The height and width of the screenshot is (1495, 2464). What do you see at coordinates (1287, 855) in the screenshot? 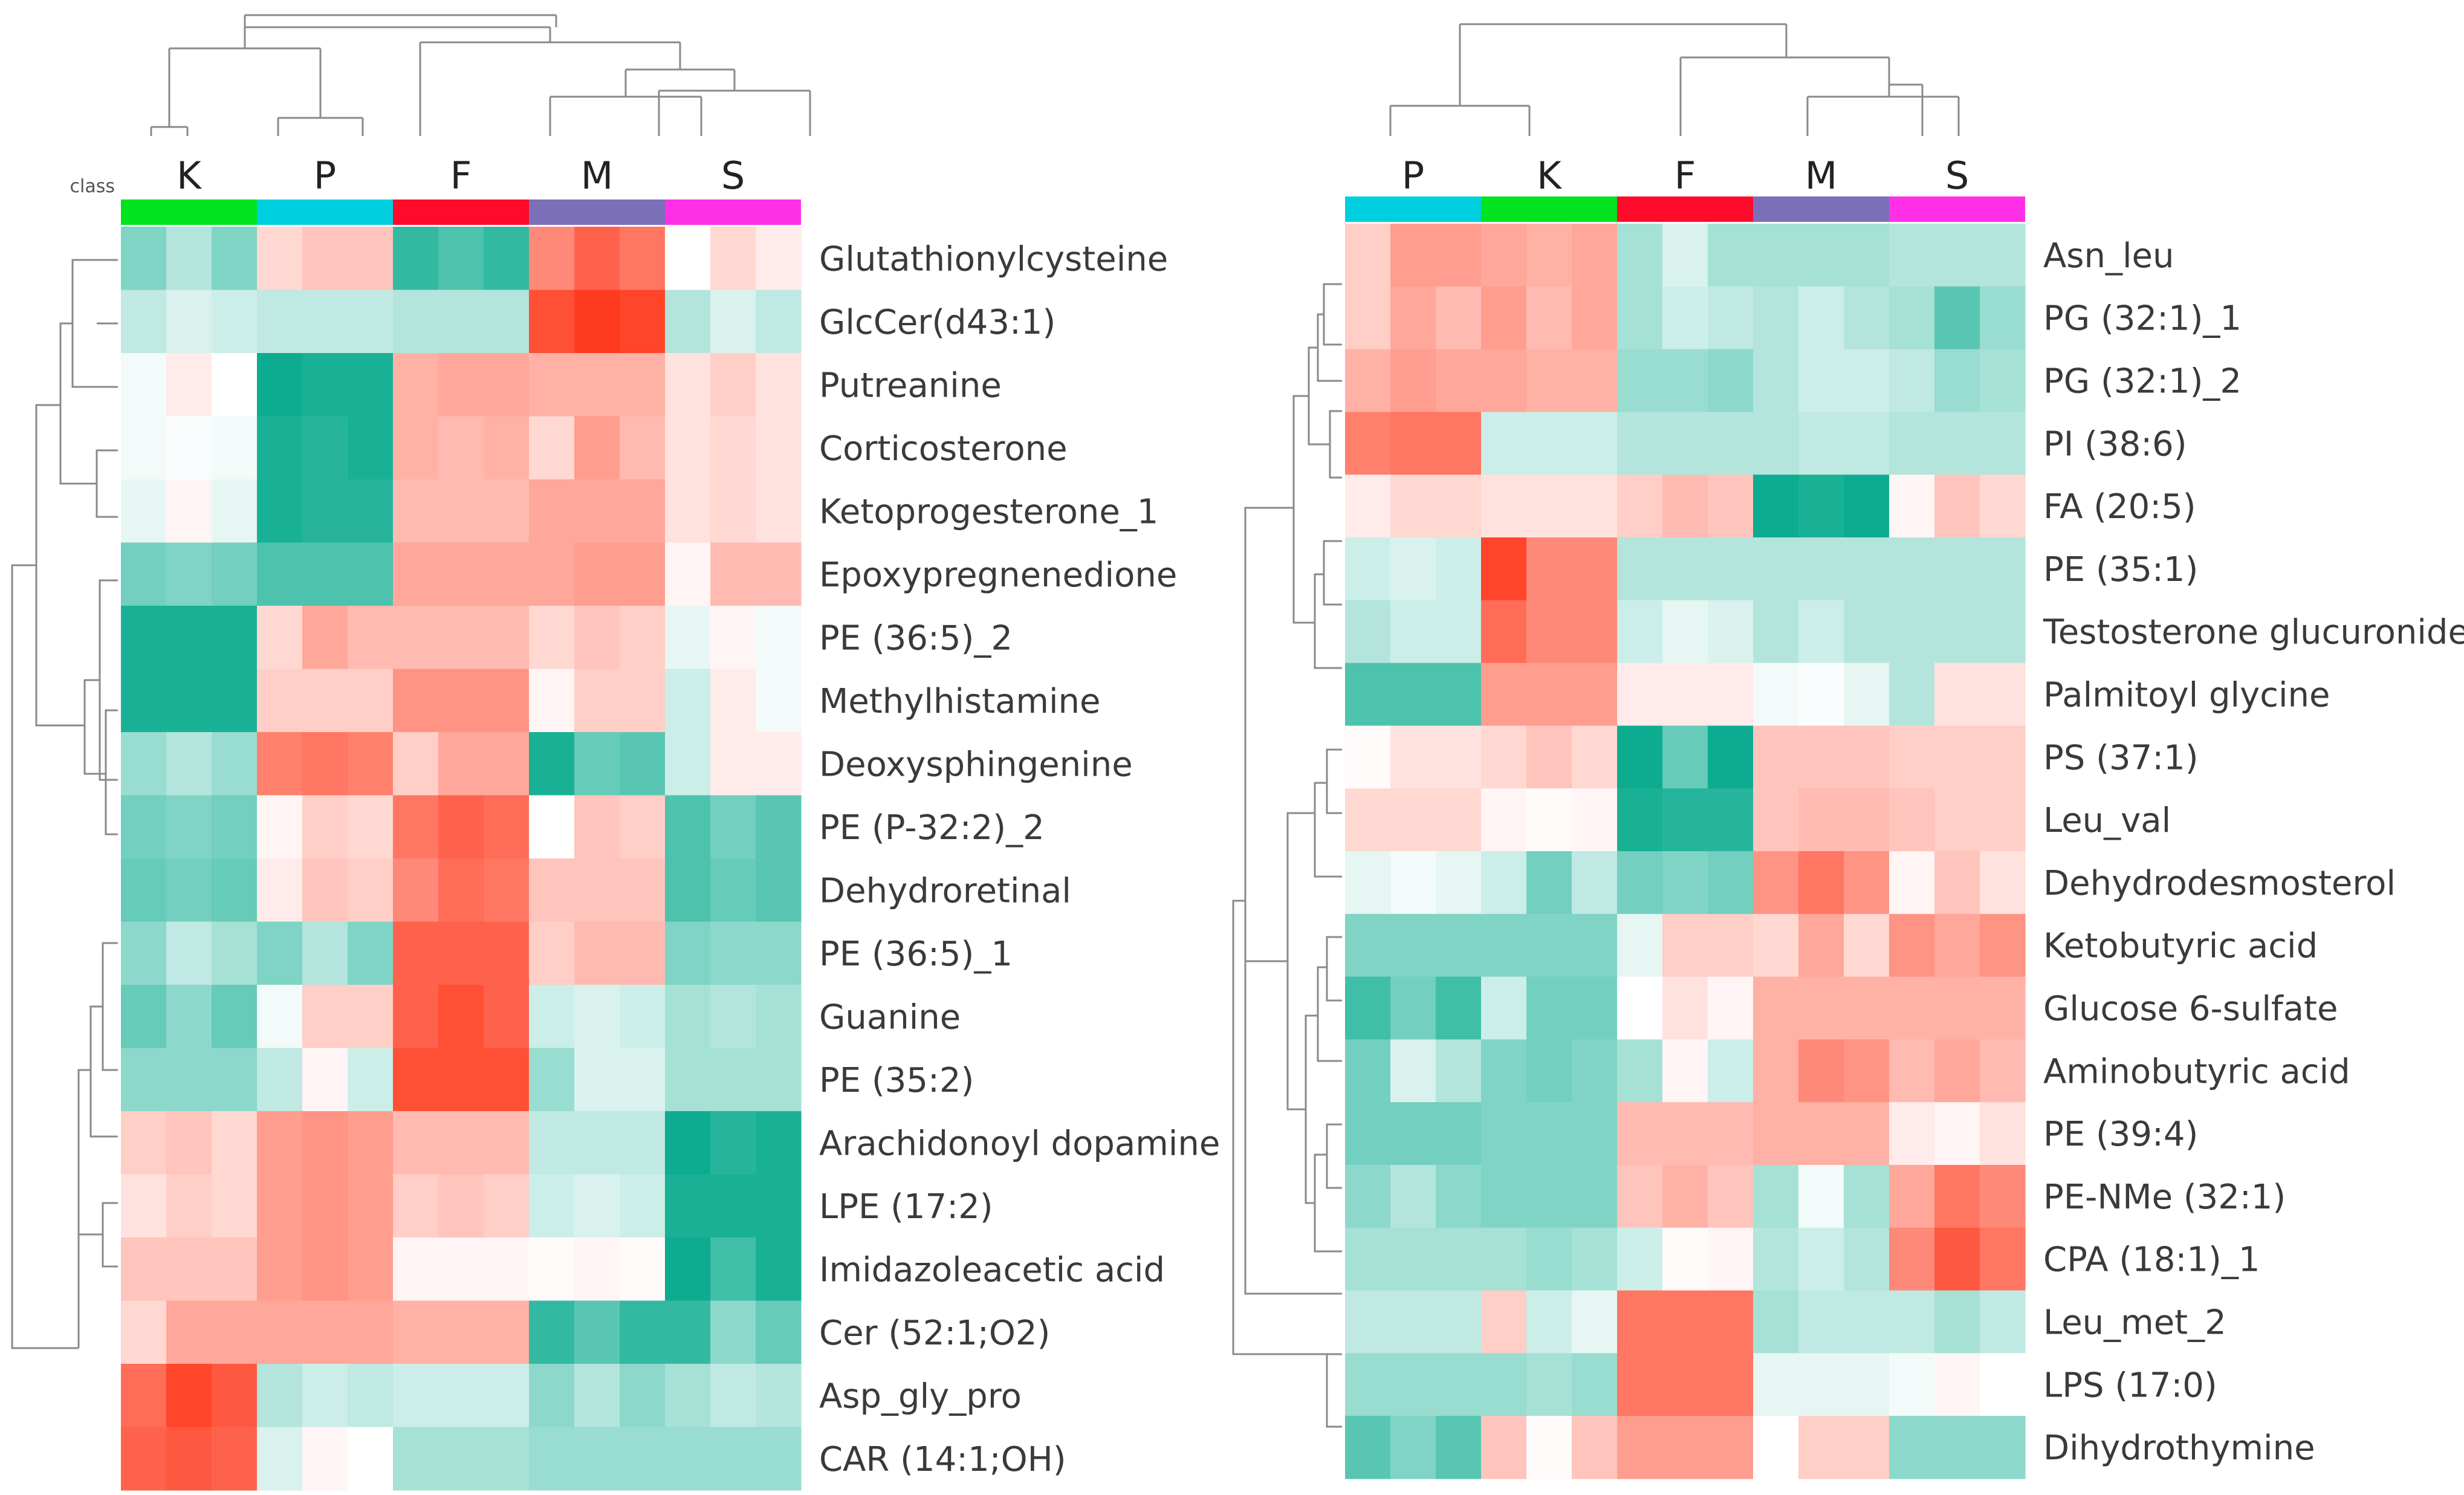
I see `right-row-dendrogram` at bounding box center [1287, 855].